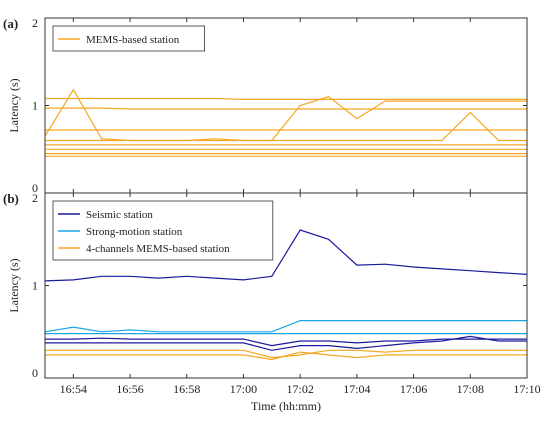  I want to click on x-tick-label: 16:58, so click(186, 389).